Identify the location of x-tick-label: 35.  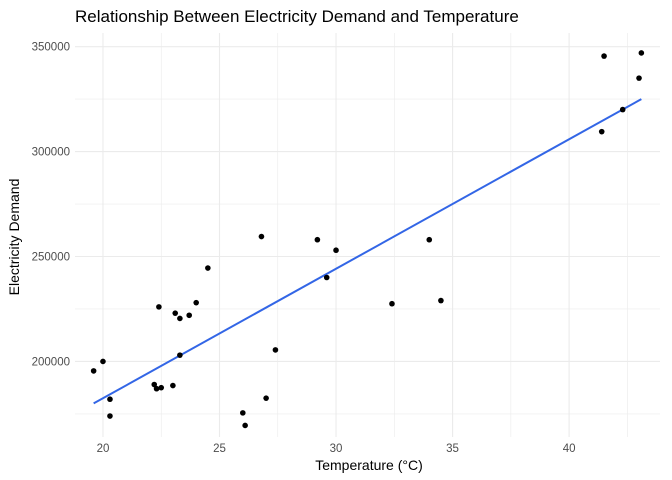
(452, 449).